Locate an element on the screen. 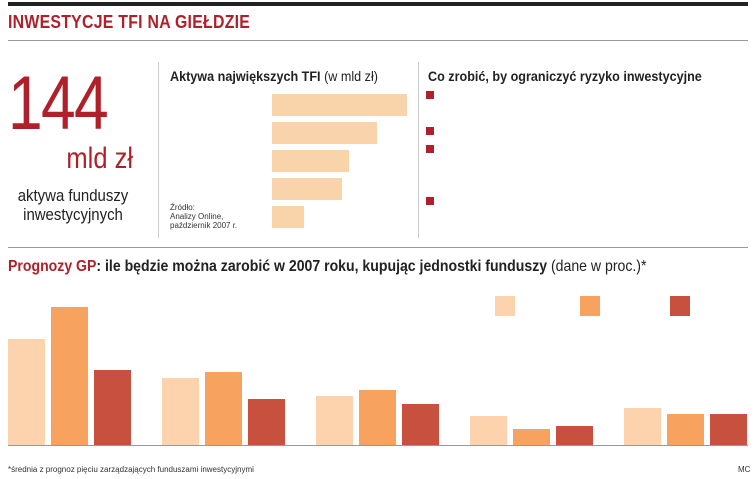 The height and width of the screenshot is (479, 755). stat-description: aktywa funduszy inwestycyjnych is located at coordinates (73, 205).